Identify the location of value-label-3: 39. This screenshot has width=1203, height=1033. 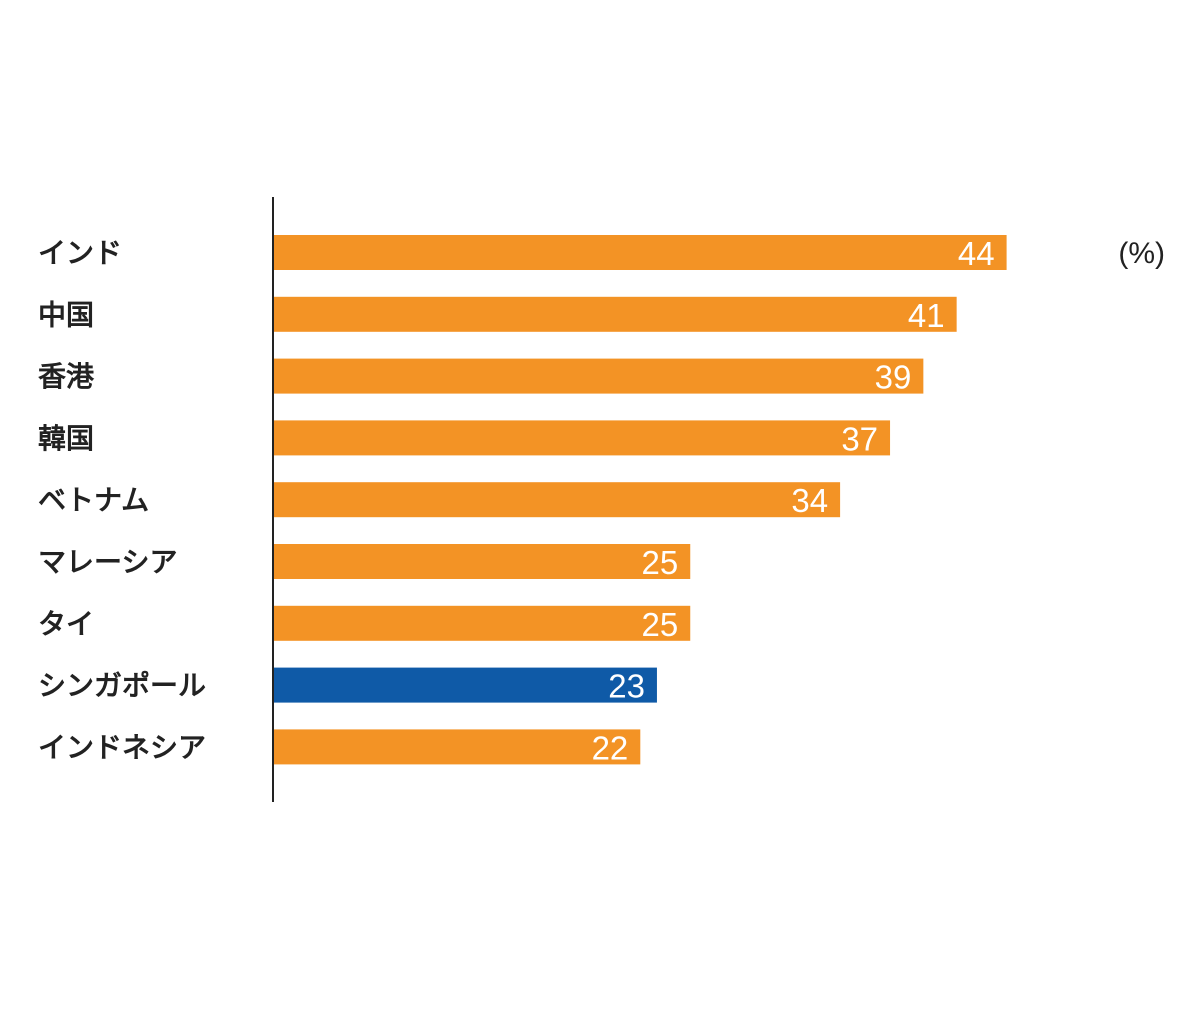
(893, 377).